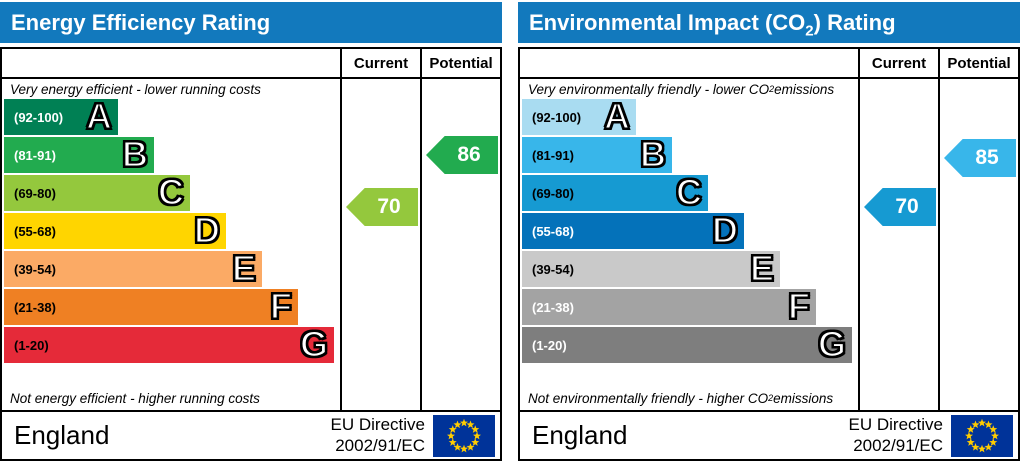  What do you see at coordinates (461, 244) in the screenshot?
I see `potential-value-cell: 86` at bounding box center [461, 244].